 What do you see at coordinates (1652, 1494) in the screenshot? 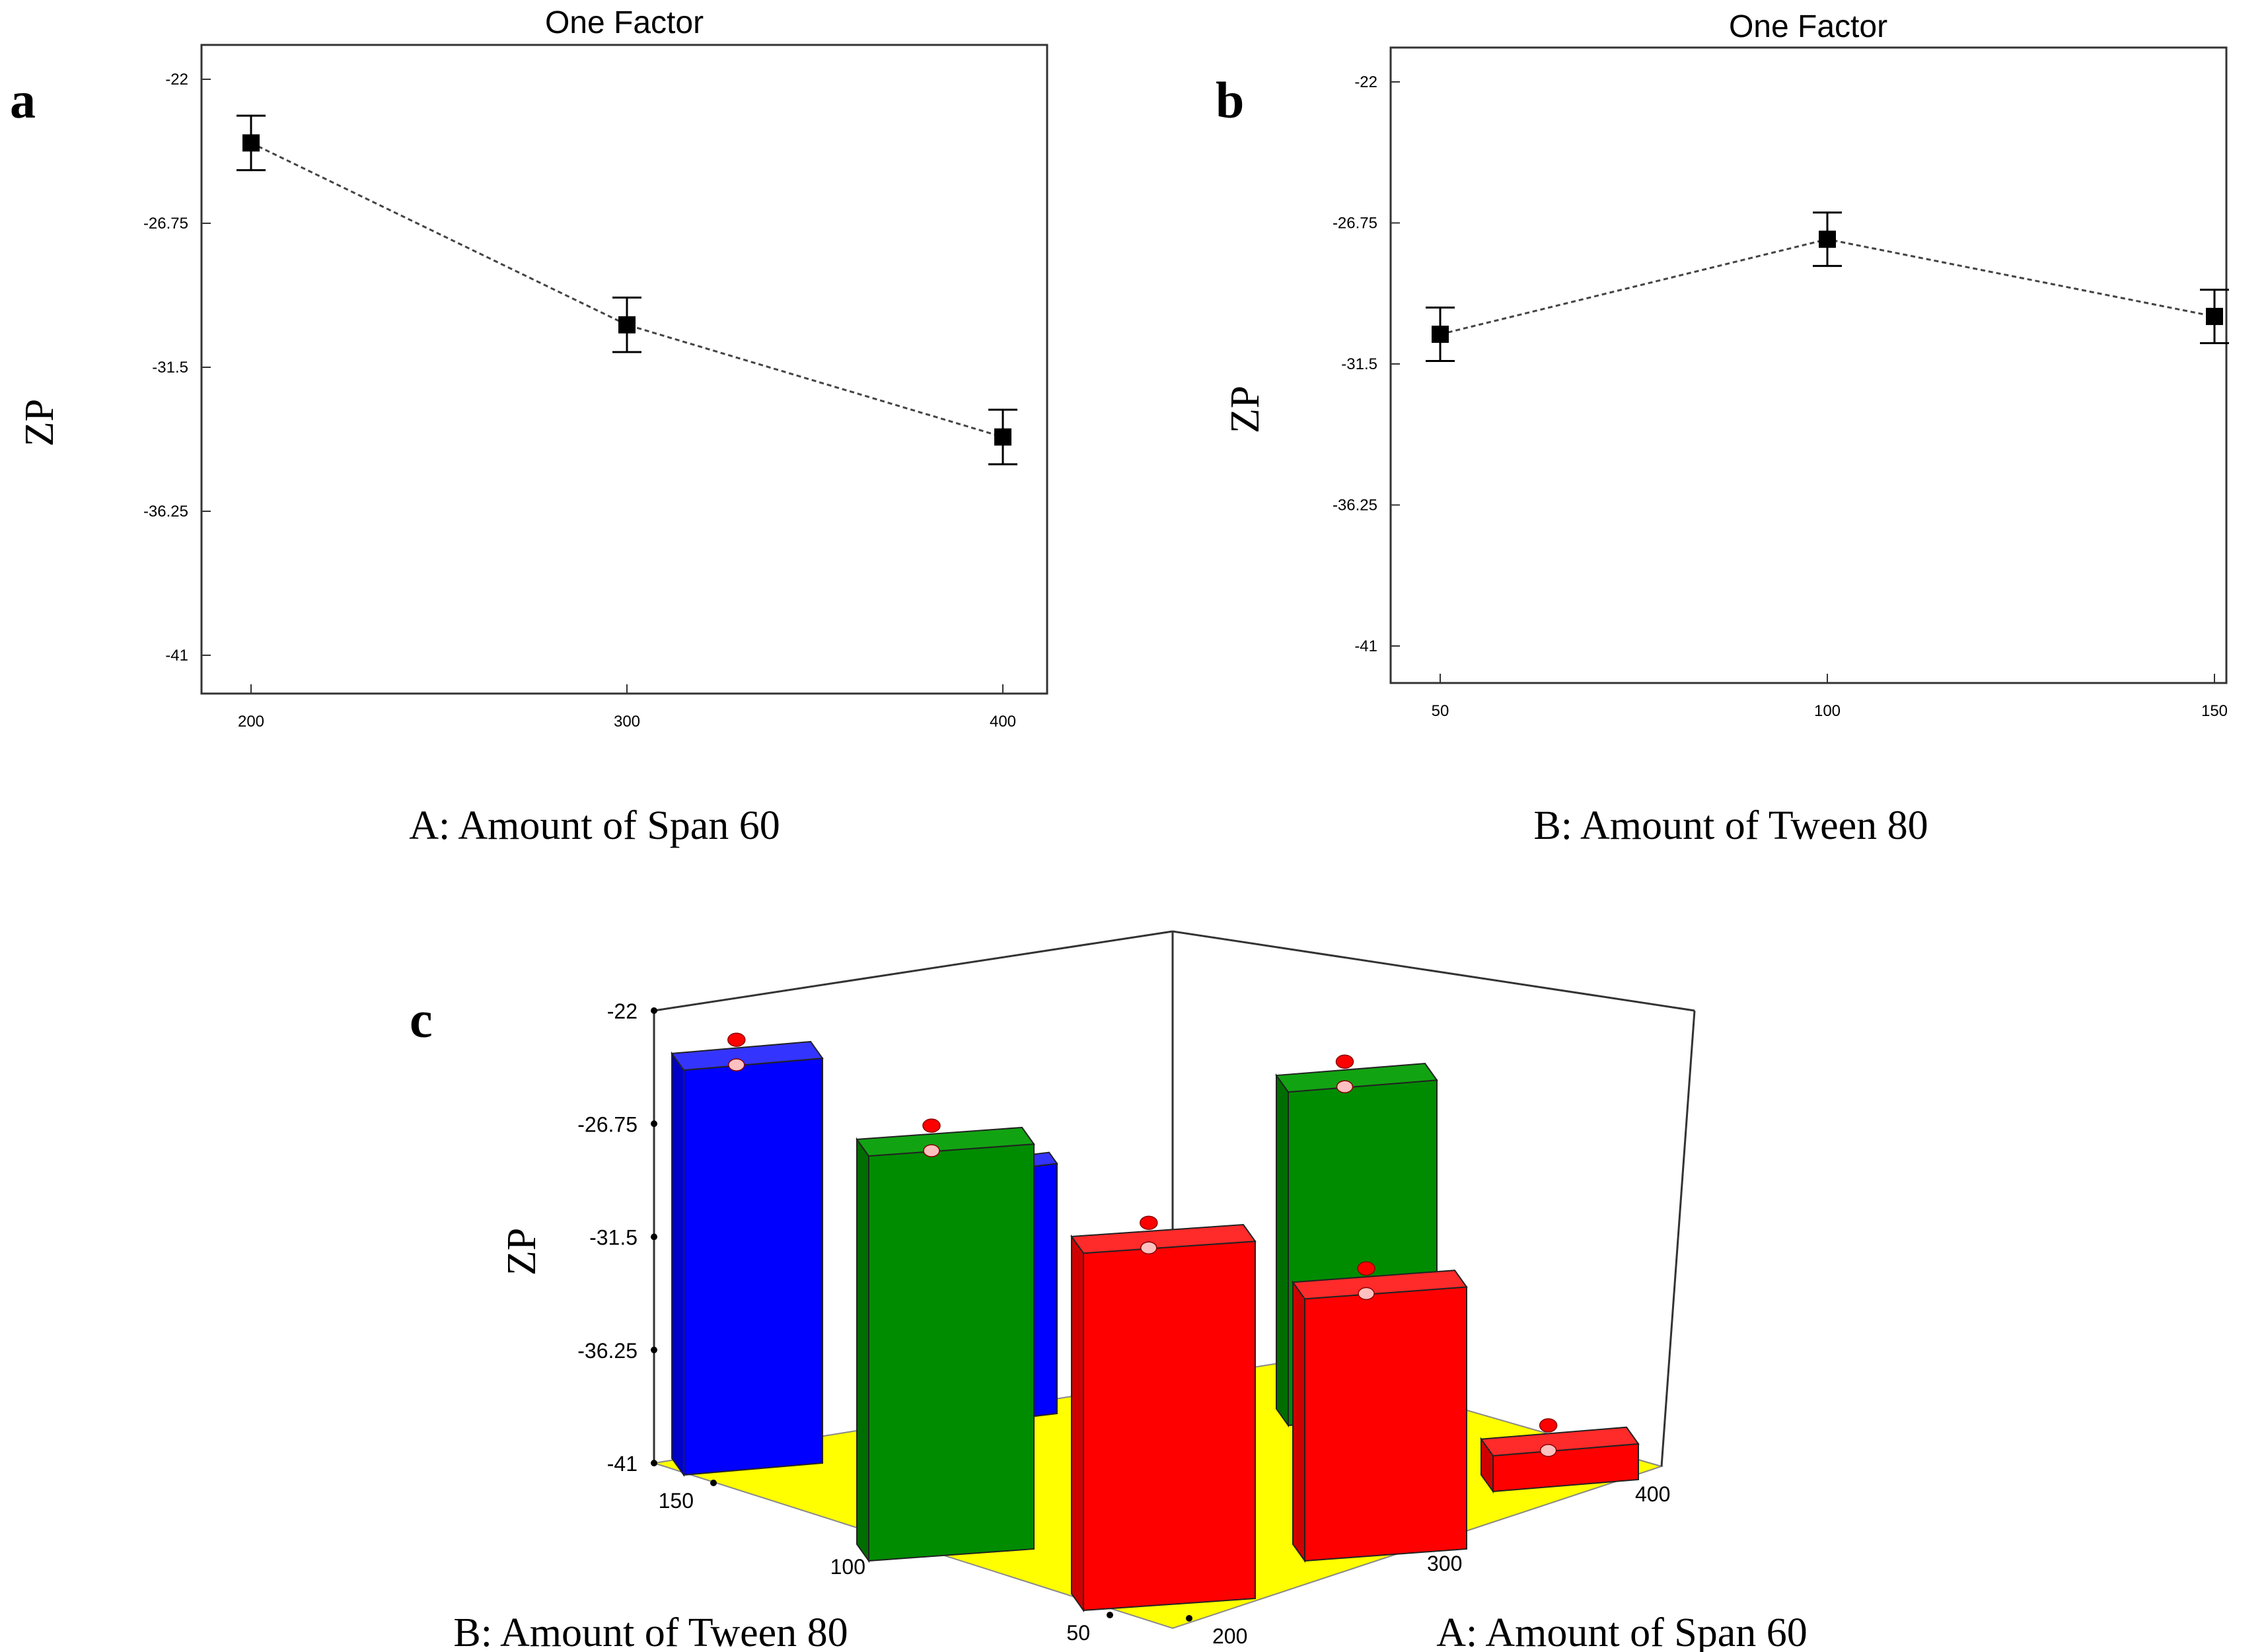
I see `panel-c-x-tick-label: 400` at bounding box center [1652, 1494].